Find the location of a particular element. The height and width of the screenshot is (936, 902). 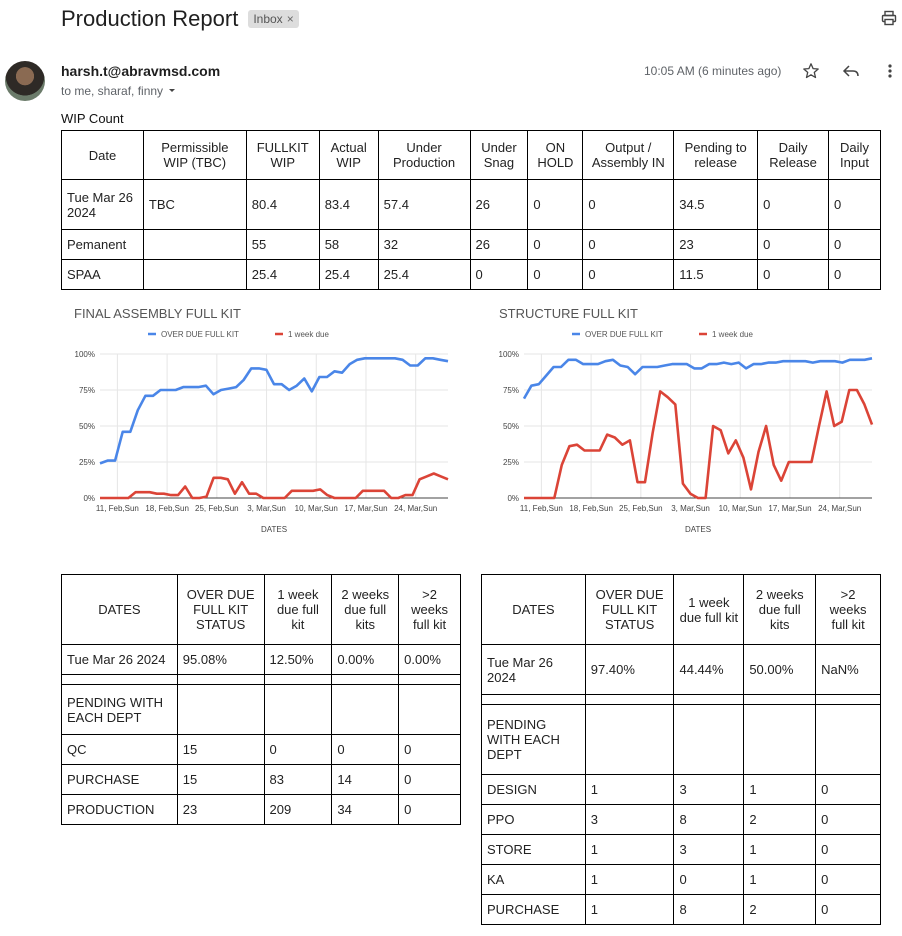

y-tick-label: 50% is located at coordinates (87, 426).